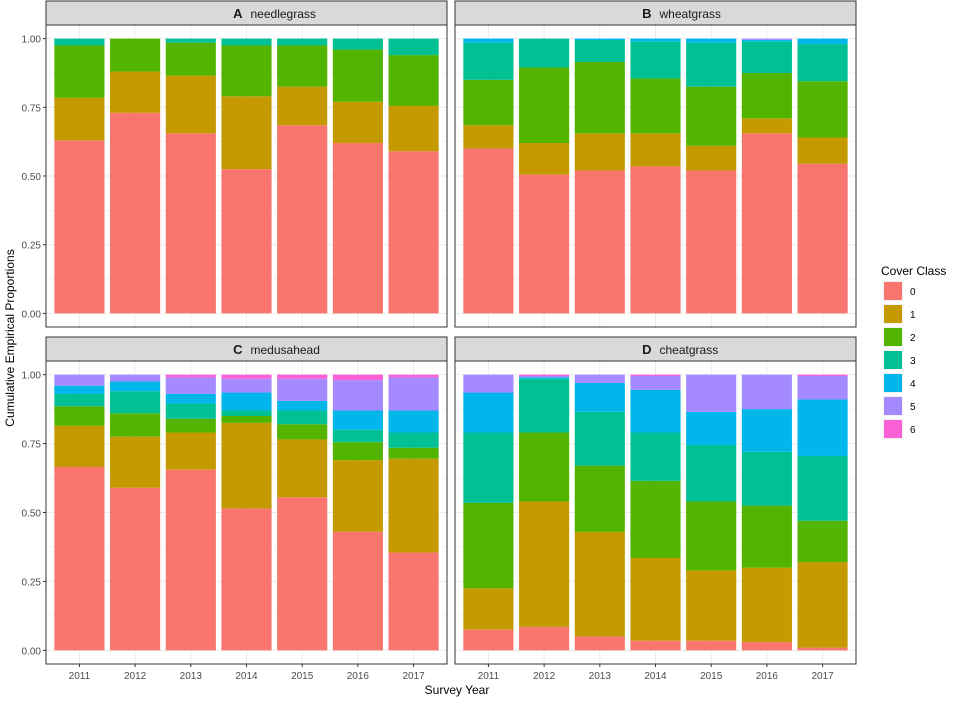 Image resolution: width=956 pixels, height=703 pixels. What do you see at coordinates (646, 13) in the screenshot?
I see `panel-letter: B` at bounding box center [646, 13].